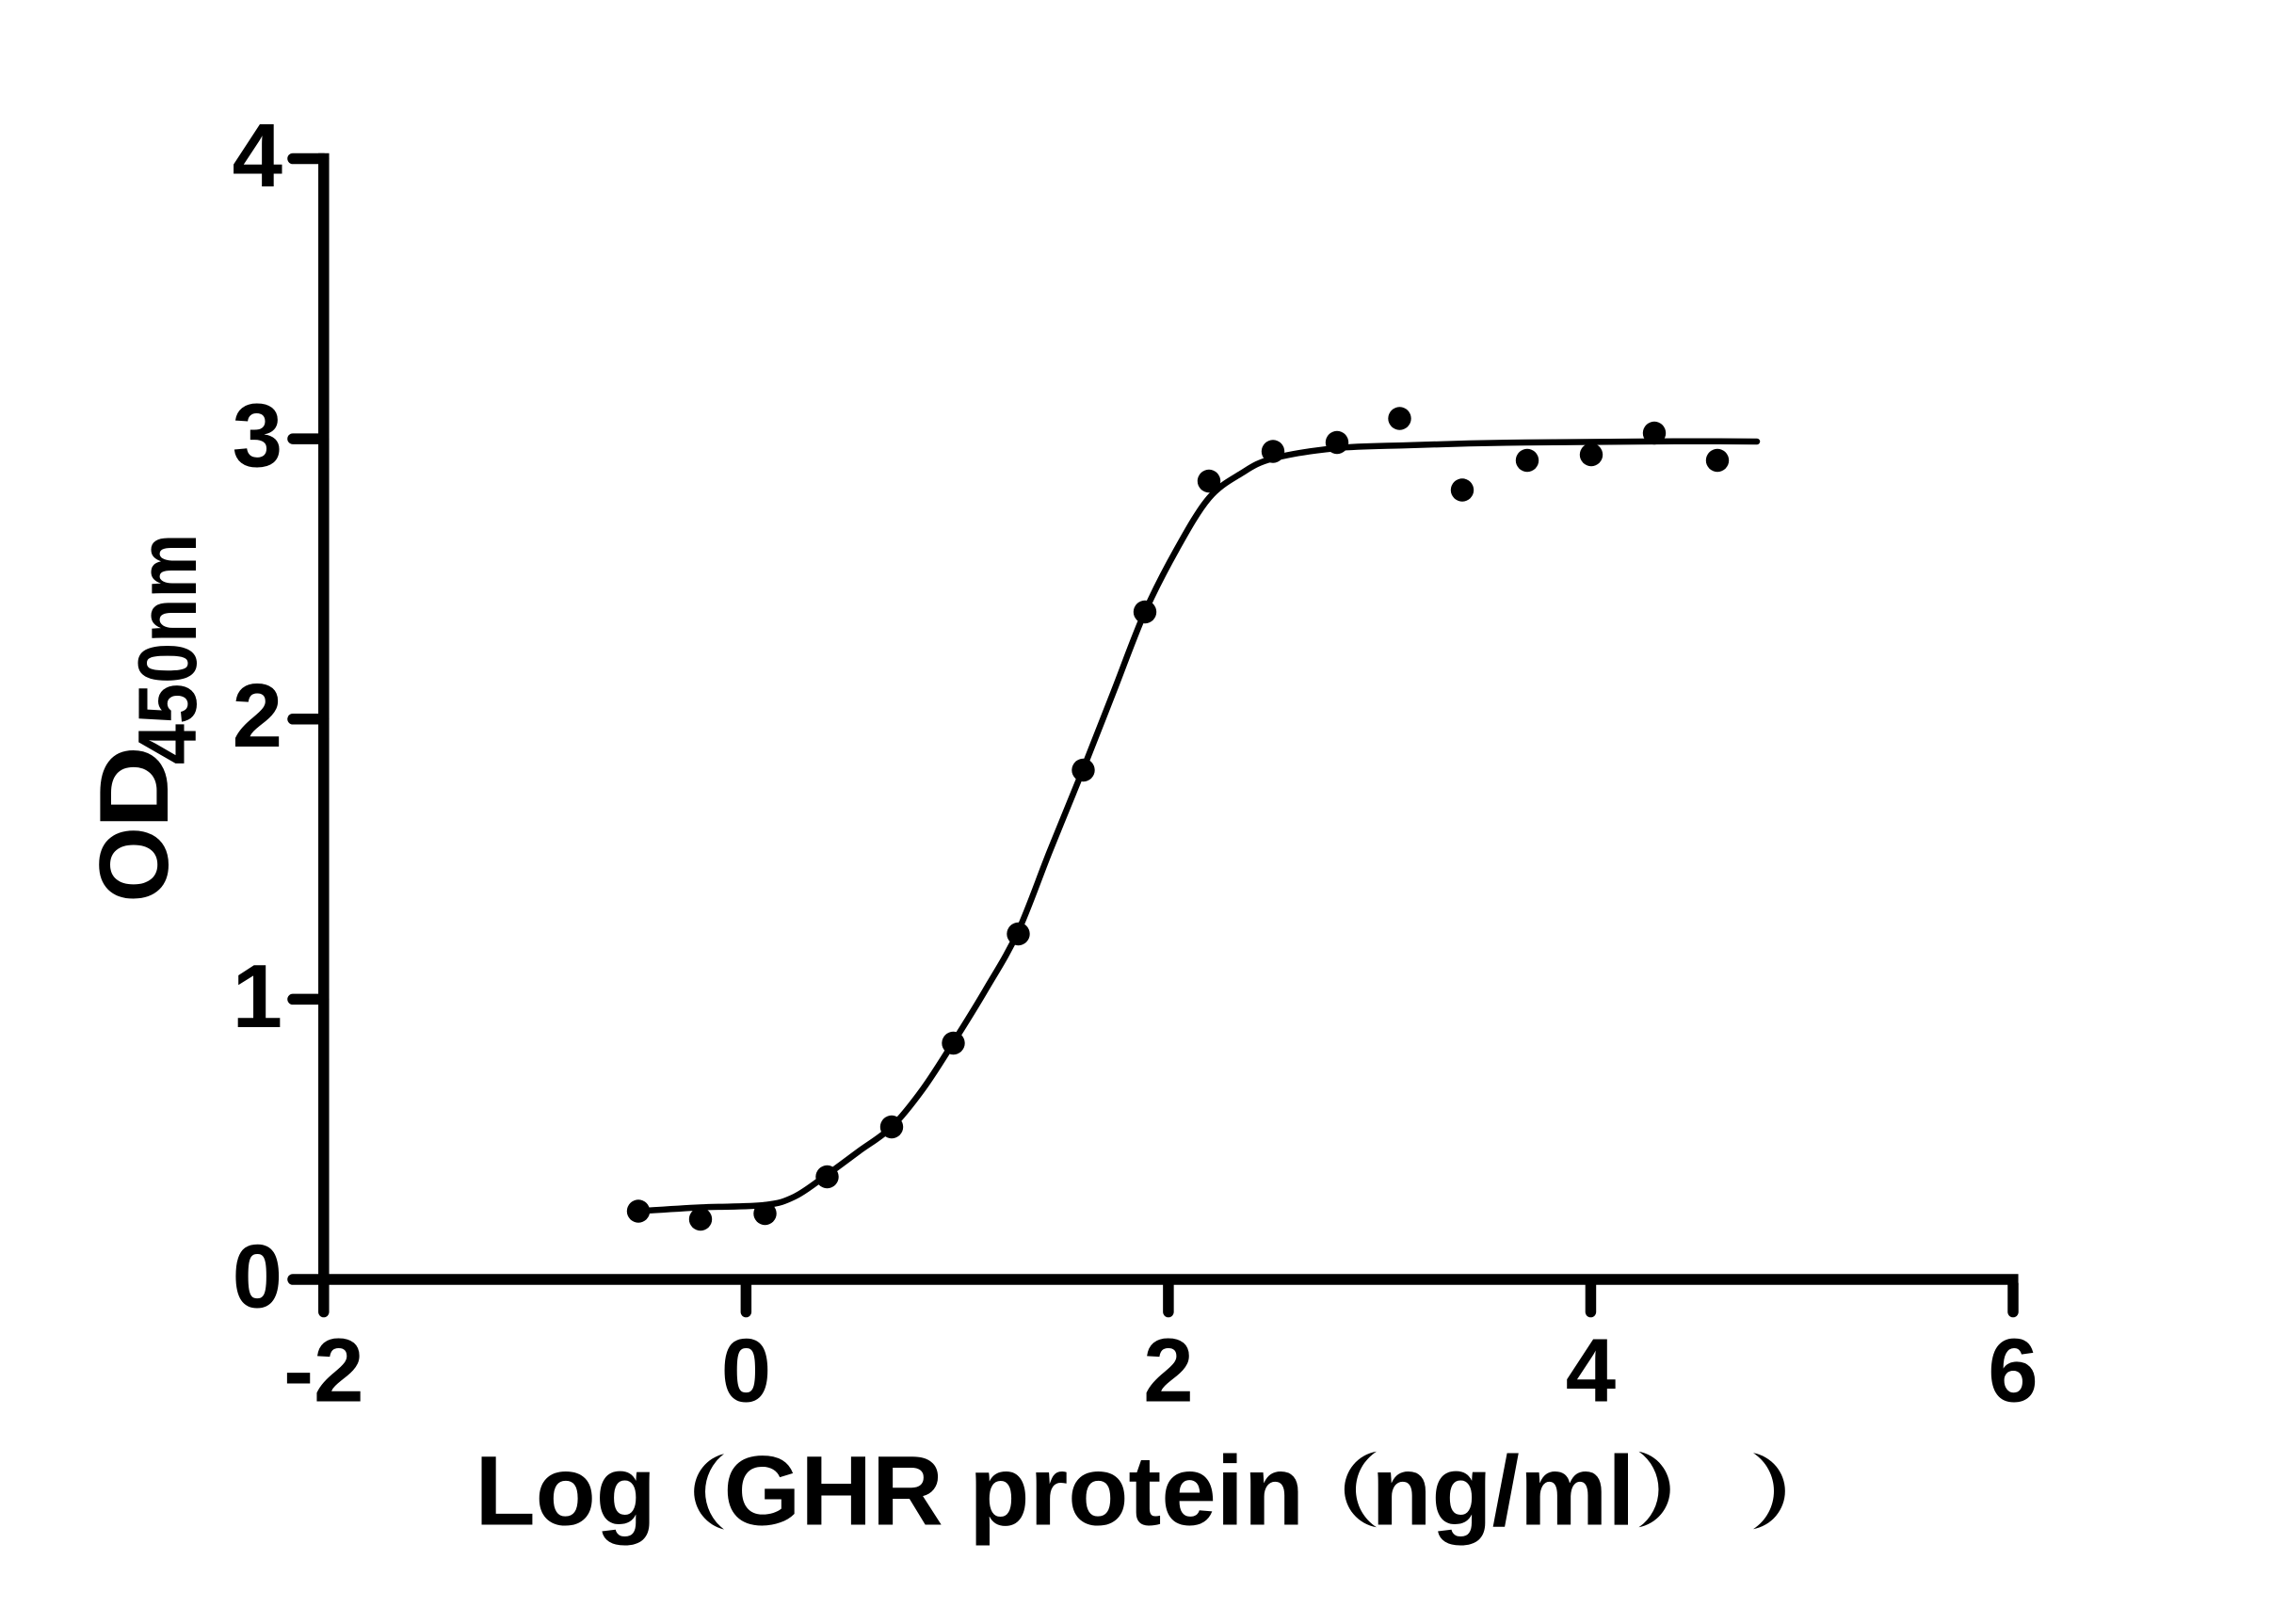  I want to click on svg-text: D, so click(134, 787).